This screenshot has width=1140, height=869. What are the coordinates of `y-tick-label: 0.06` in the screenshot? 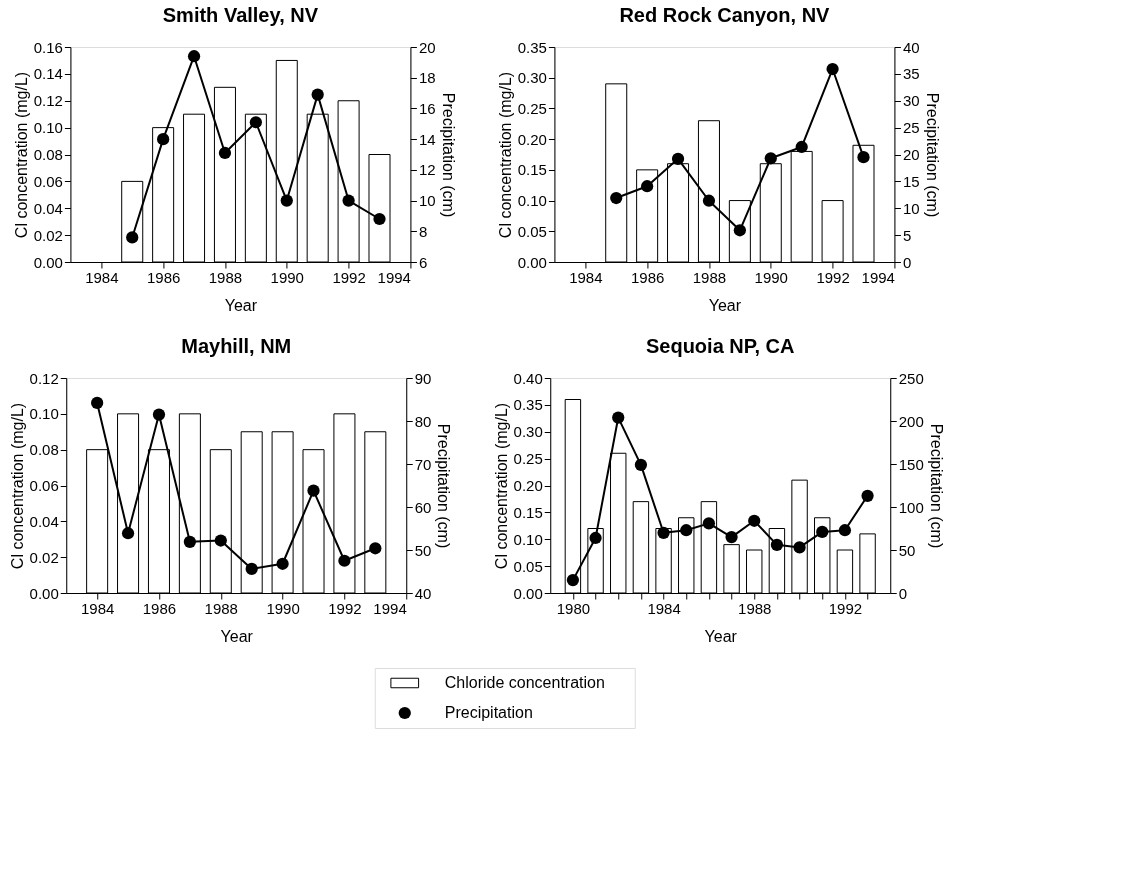 It's located at (48, 181).